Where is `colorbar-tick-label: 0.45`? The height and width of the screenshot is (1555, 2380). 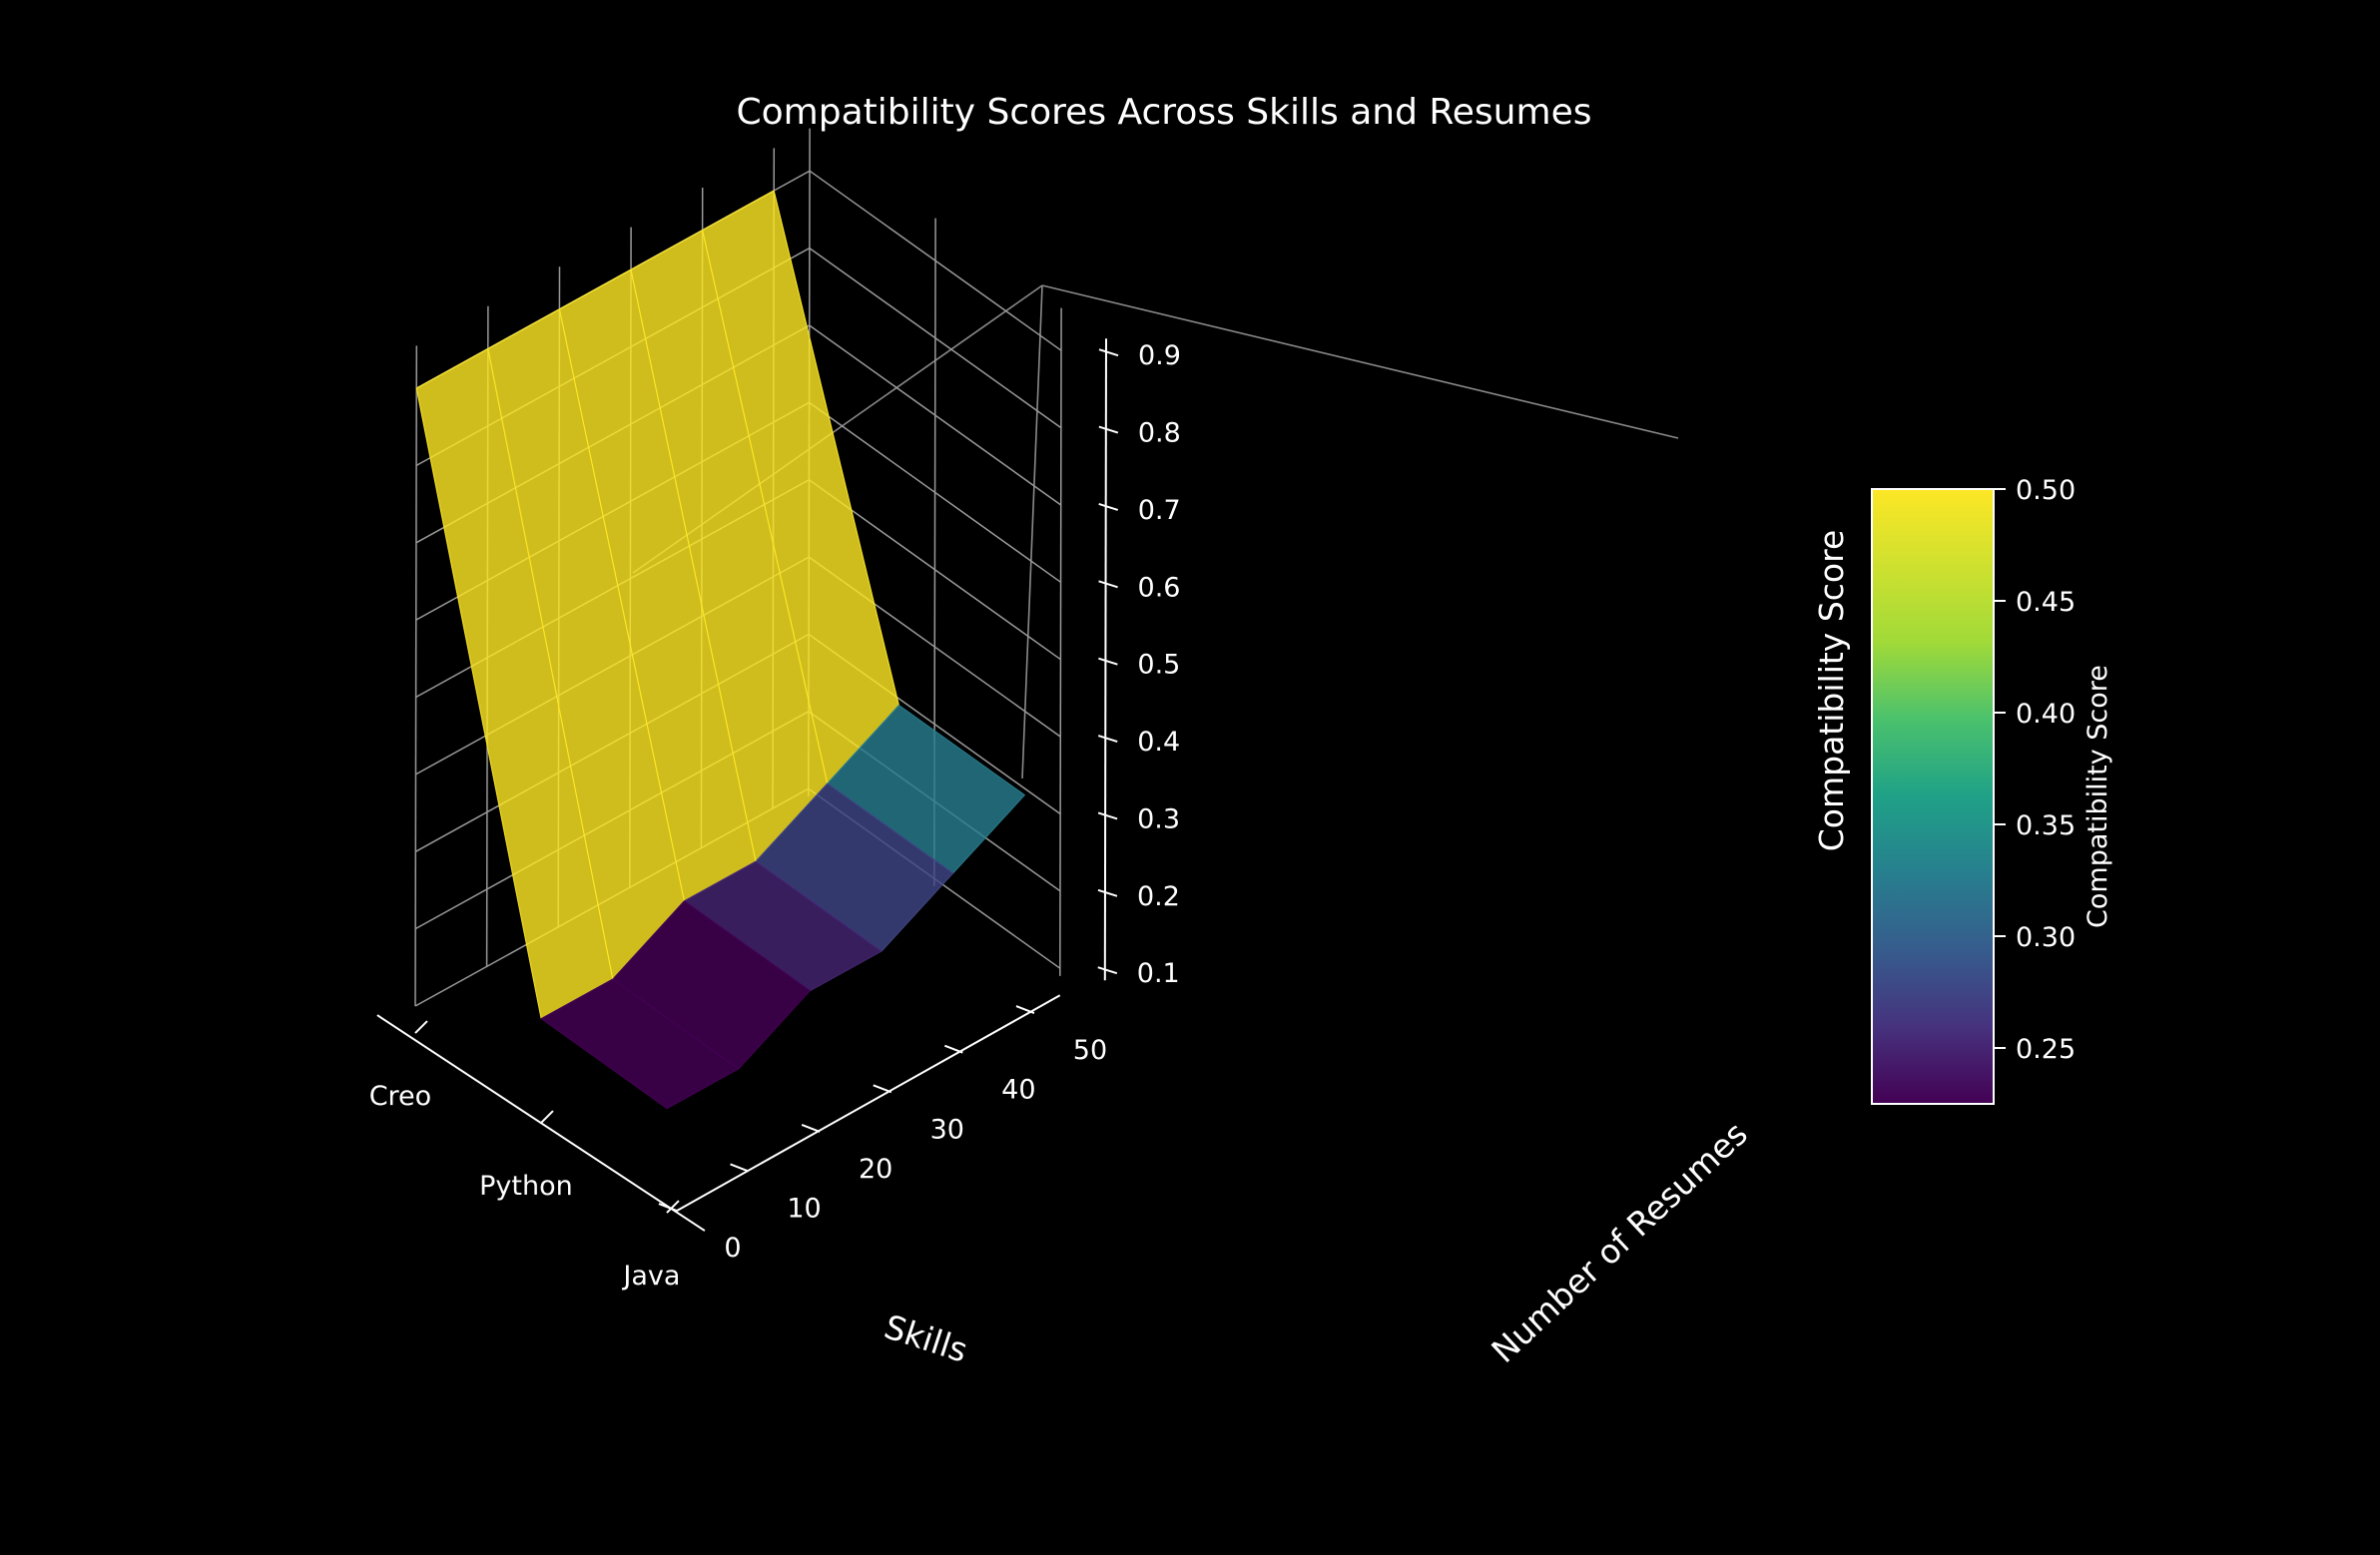 colorbar-tick-label: 0.45 is located at coordinates (2046, 602).